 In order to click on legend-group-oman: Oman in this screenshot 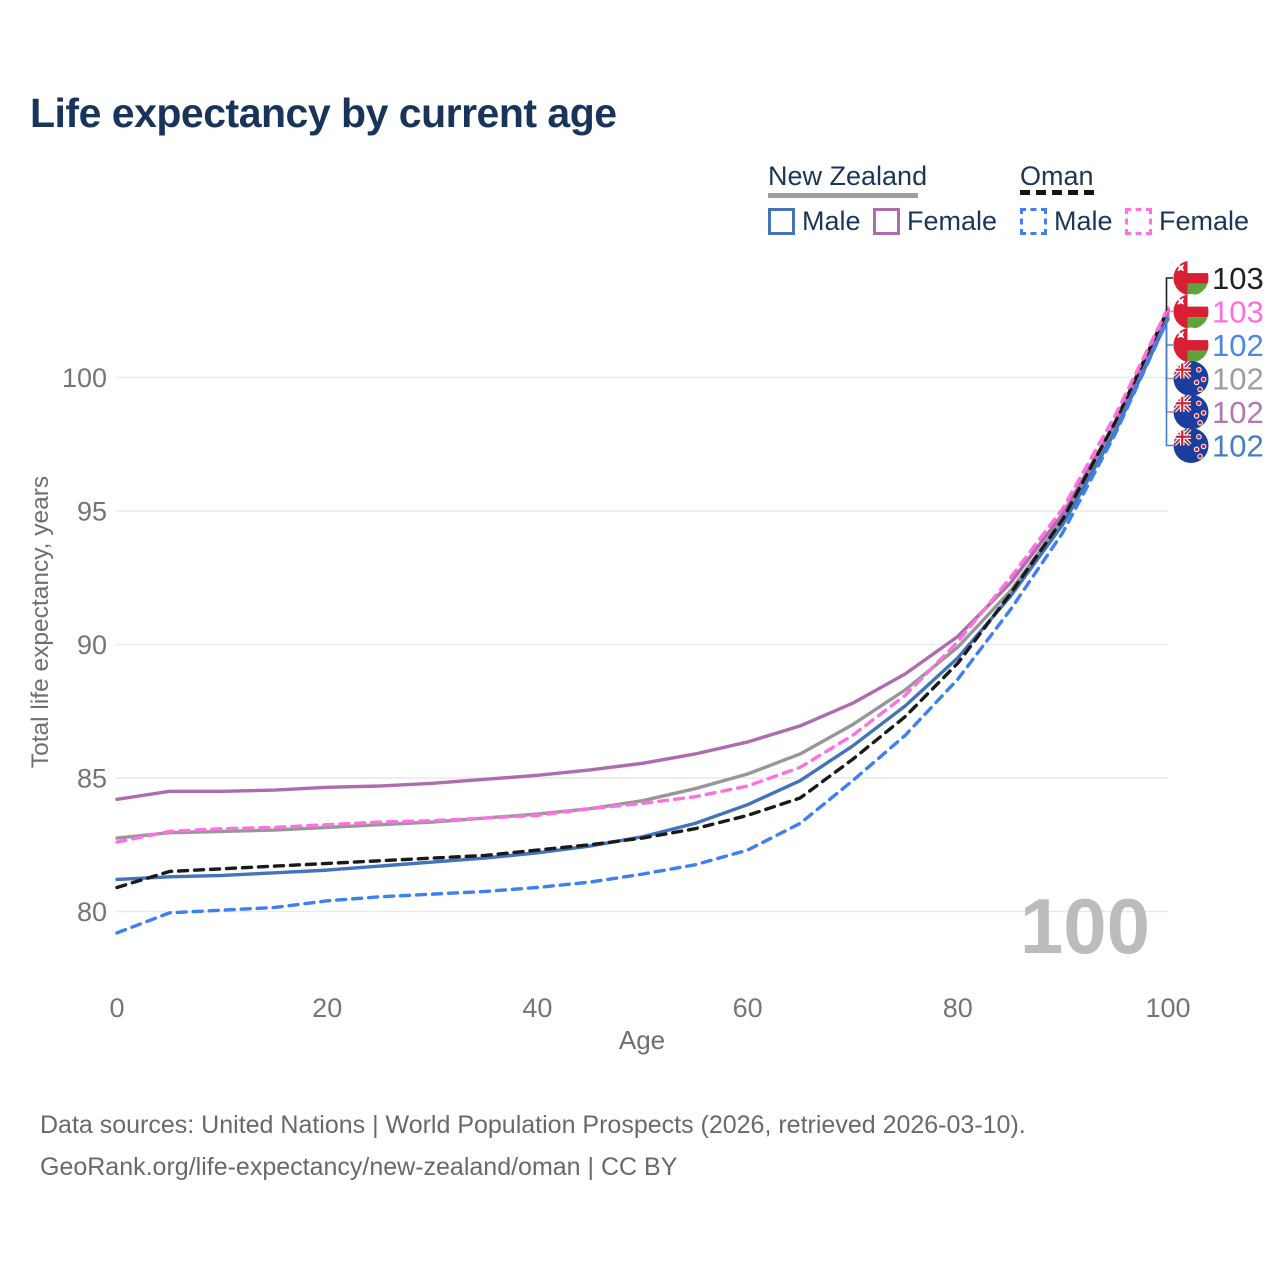, I will do `click(1057, 176)`.